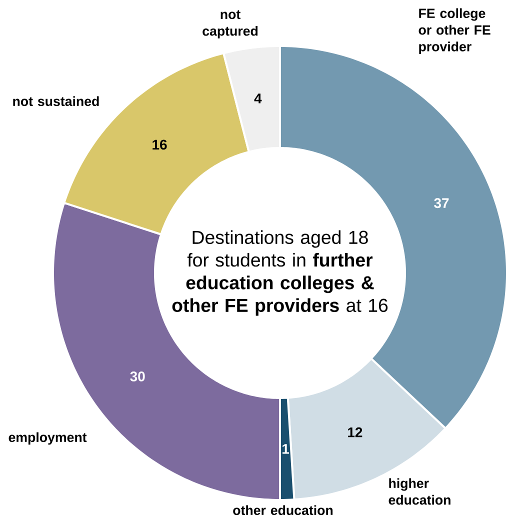 Image resolution: width=521 pixels, height=522 pixels. I want to click on slice-label: not sustained, so click(56, 101).